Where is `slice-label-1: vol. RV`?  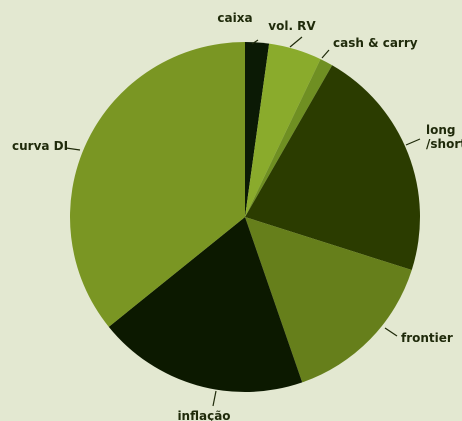 slice-label-1: vol. RV is located at coordinates (292, 26).